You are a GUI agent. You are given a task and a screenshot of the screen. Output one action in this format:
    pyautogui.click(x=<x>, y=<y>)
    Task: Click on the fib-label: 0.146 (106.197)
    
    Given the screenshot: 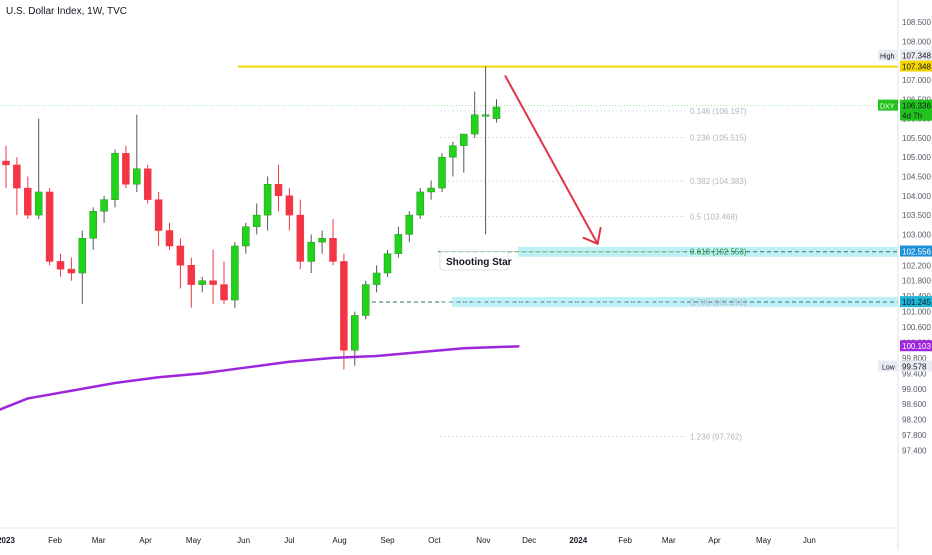 What is the action you would take?
    pyautogui.click(x=718, y=111)
    